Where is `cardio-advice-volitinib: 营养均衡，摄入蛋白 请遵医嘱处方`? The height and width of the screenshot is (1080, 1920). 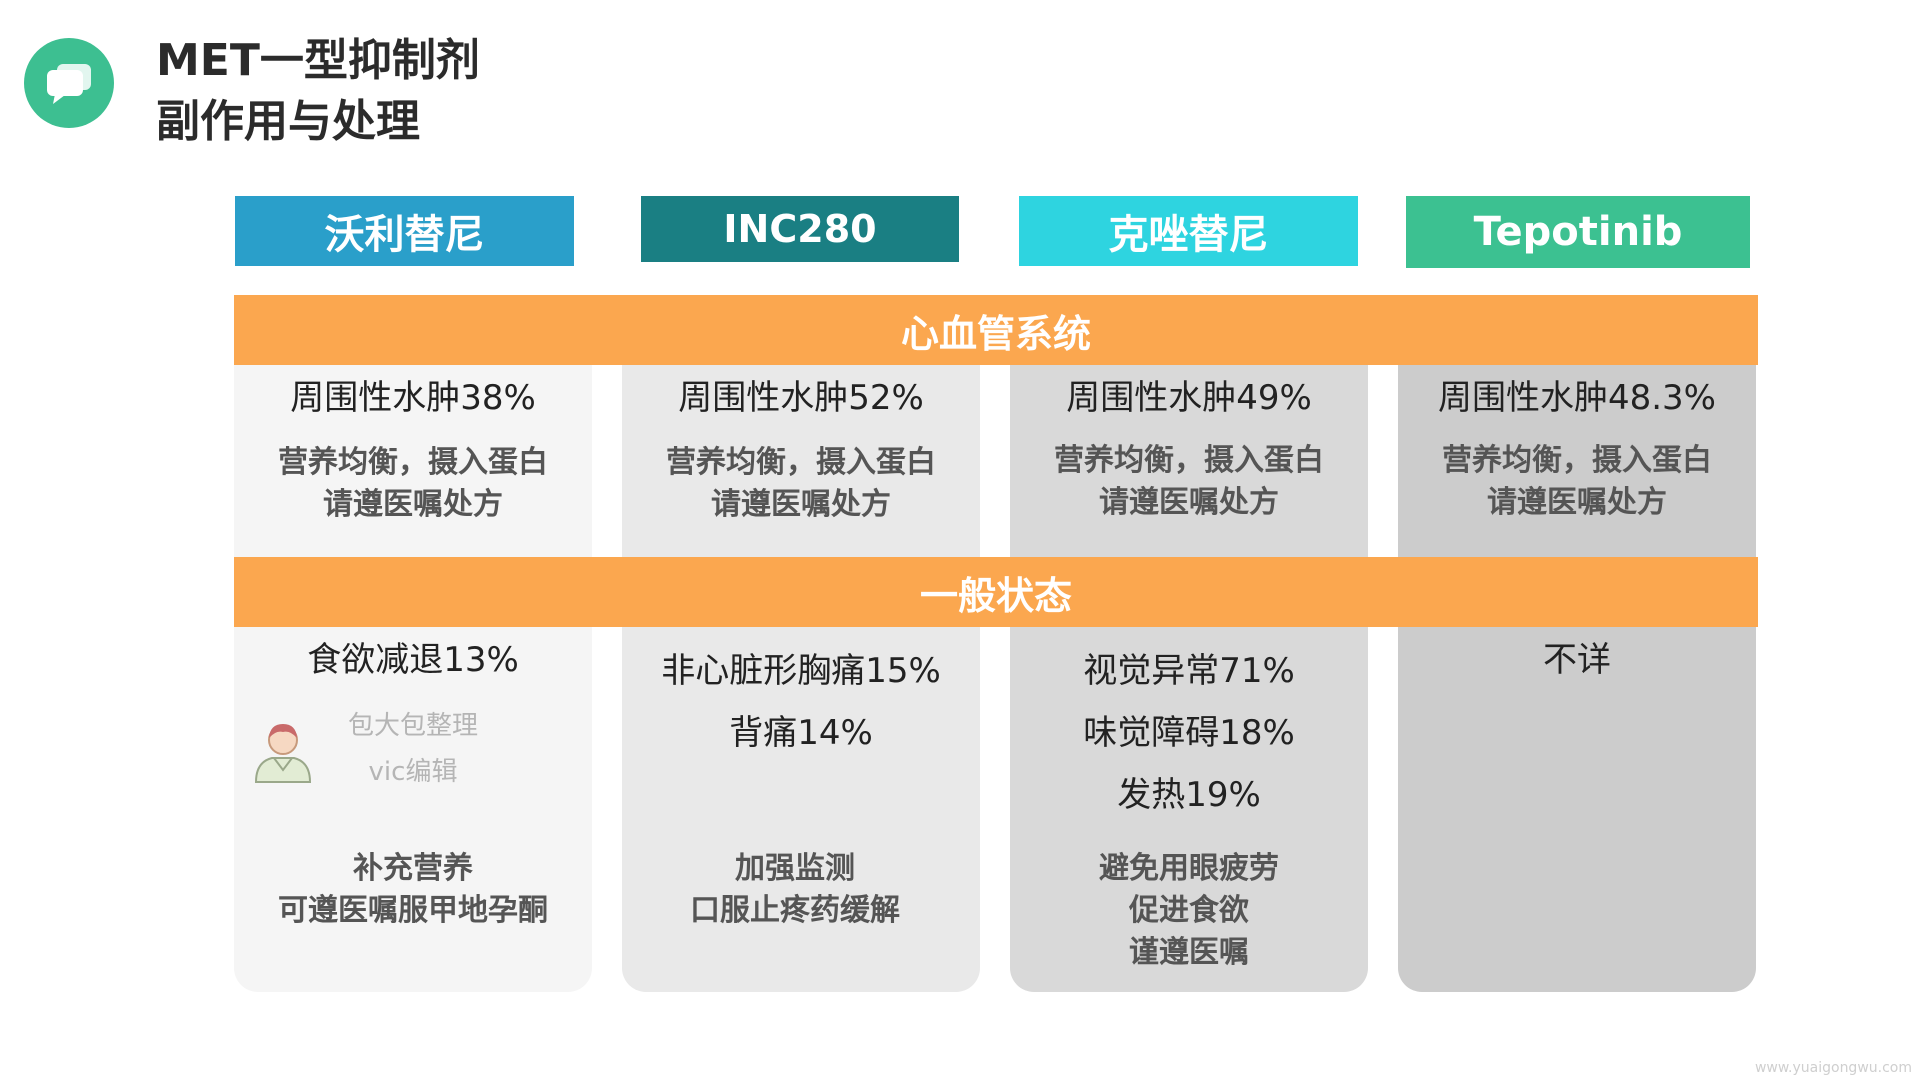
cardio-advice-volitinib: 营养均衡，摄入蛋白 请遵医嘱处方 is located at coordinates (413, 484).